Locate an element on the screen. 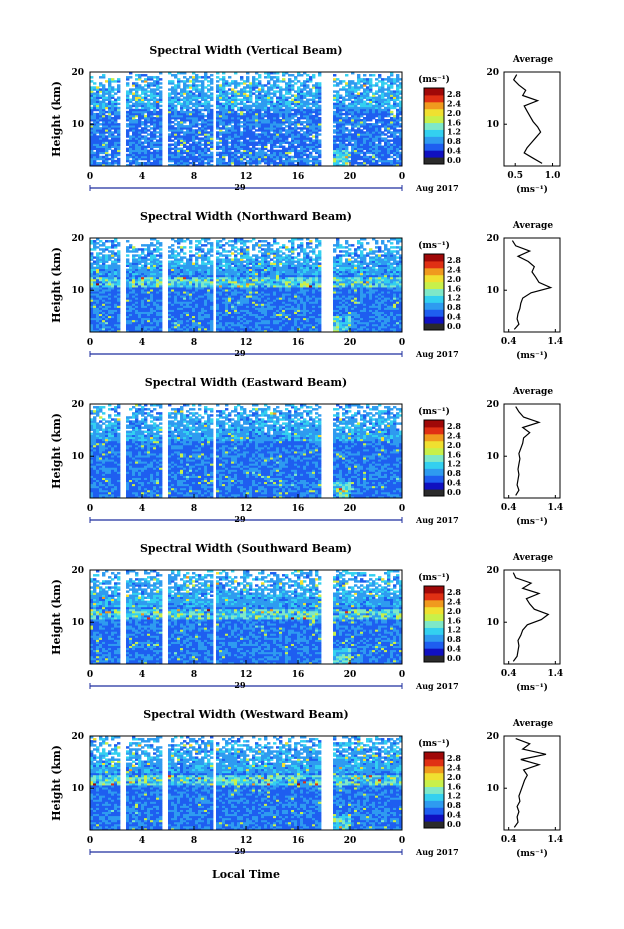 Image resolution: width=624 pixels, height=929 pixels. colorbar-segment is located at coordinates (434, 147).